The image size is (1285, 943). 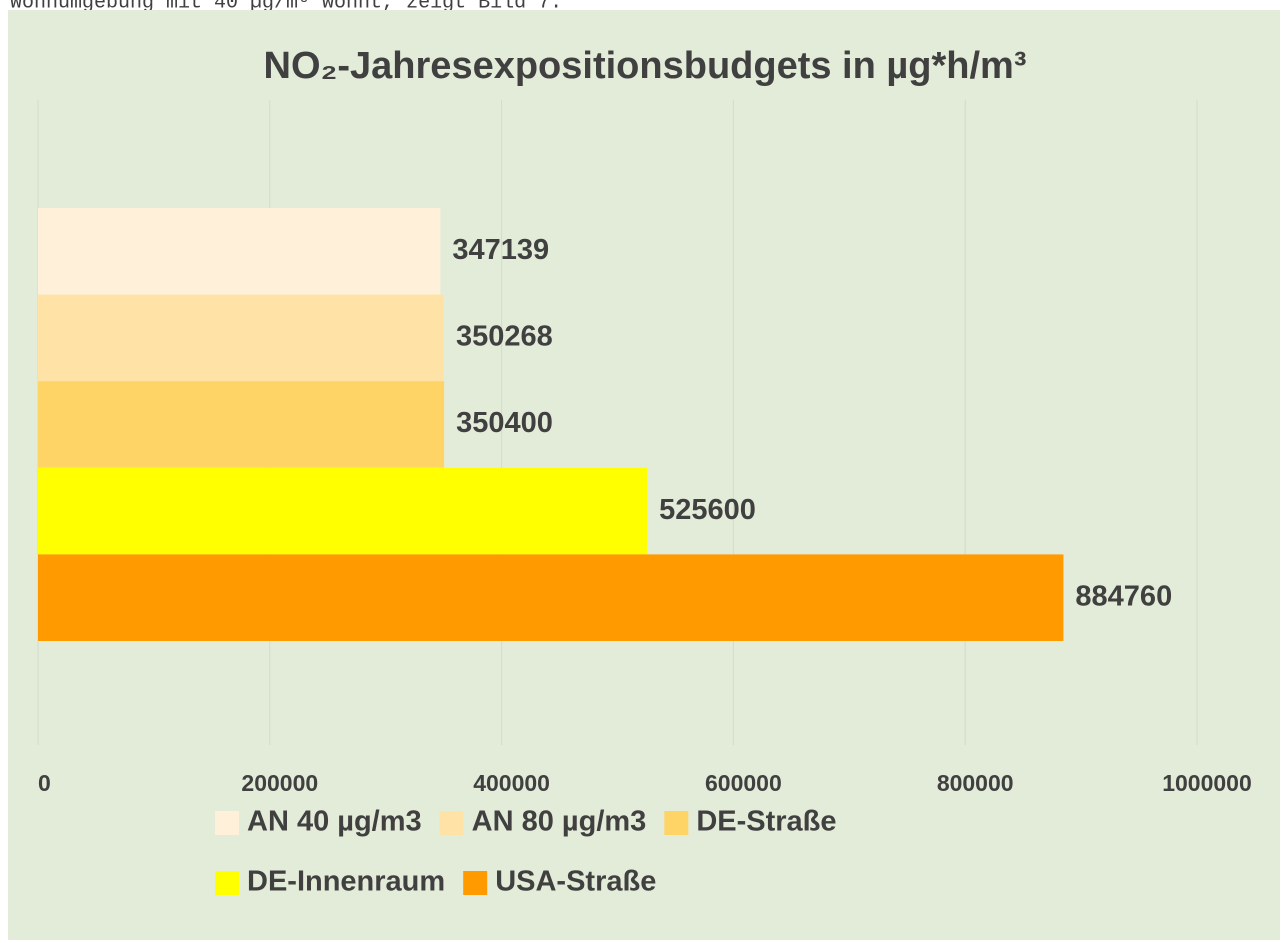 I want to click on data-label: 347139, so click(x=500, y=250).